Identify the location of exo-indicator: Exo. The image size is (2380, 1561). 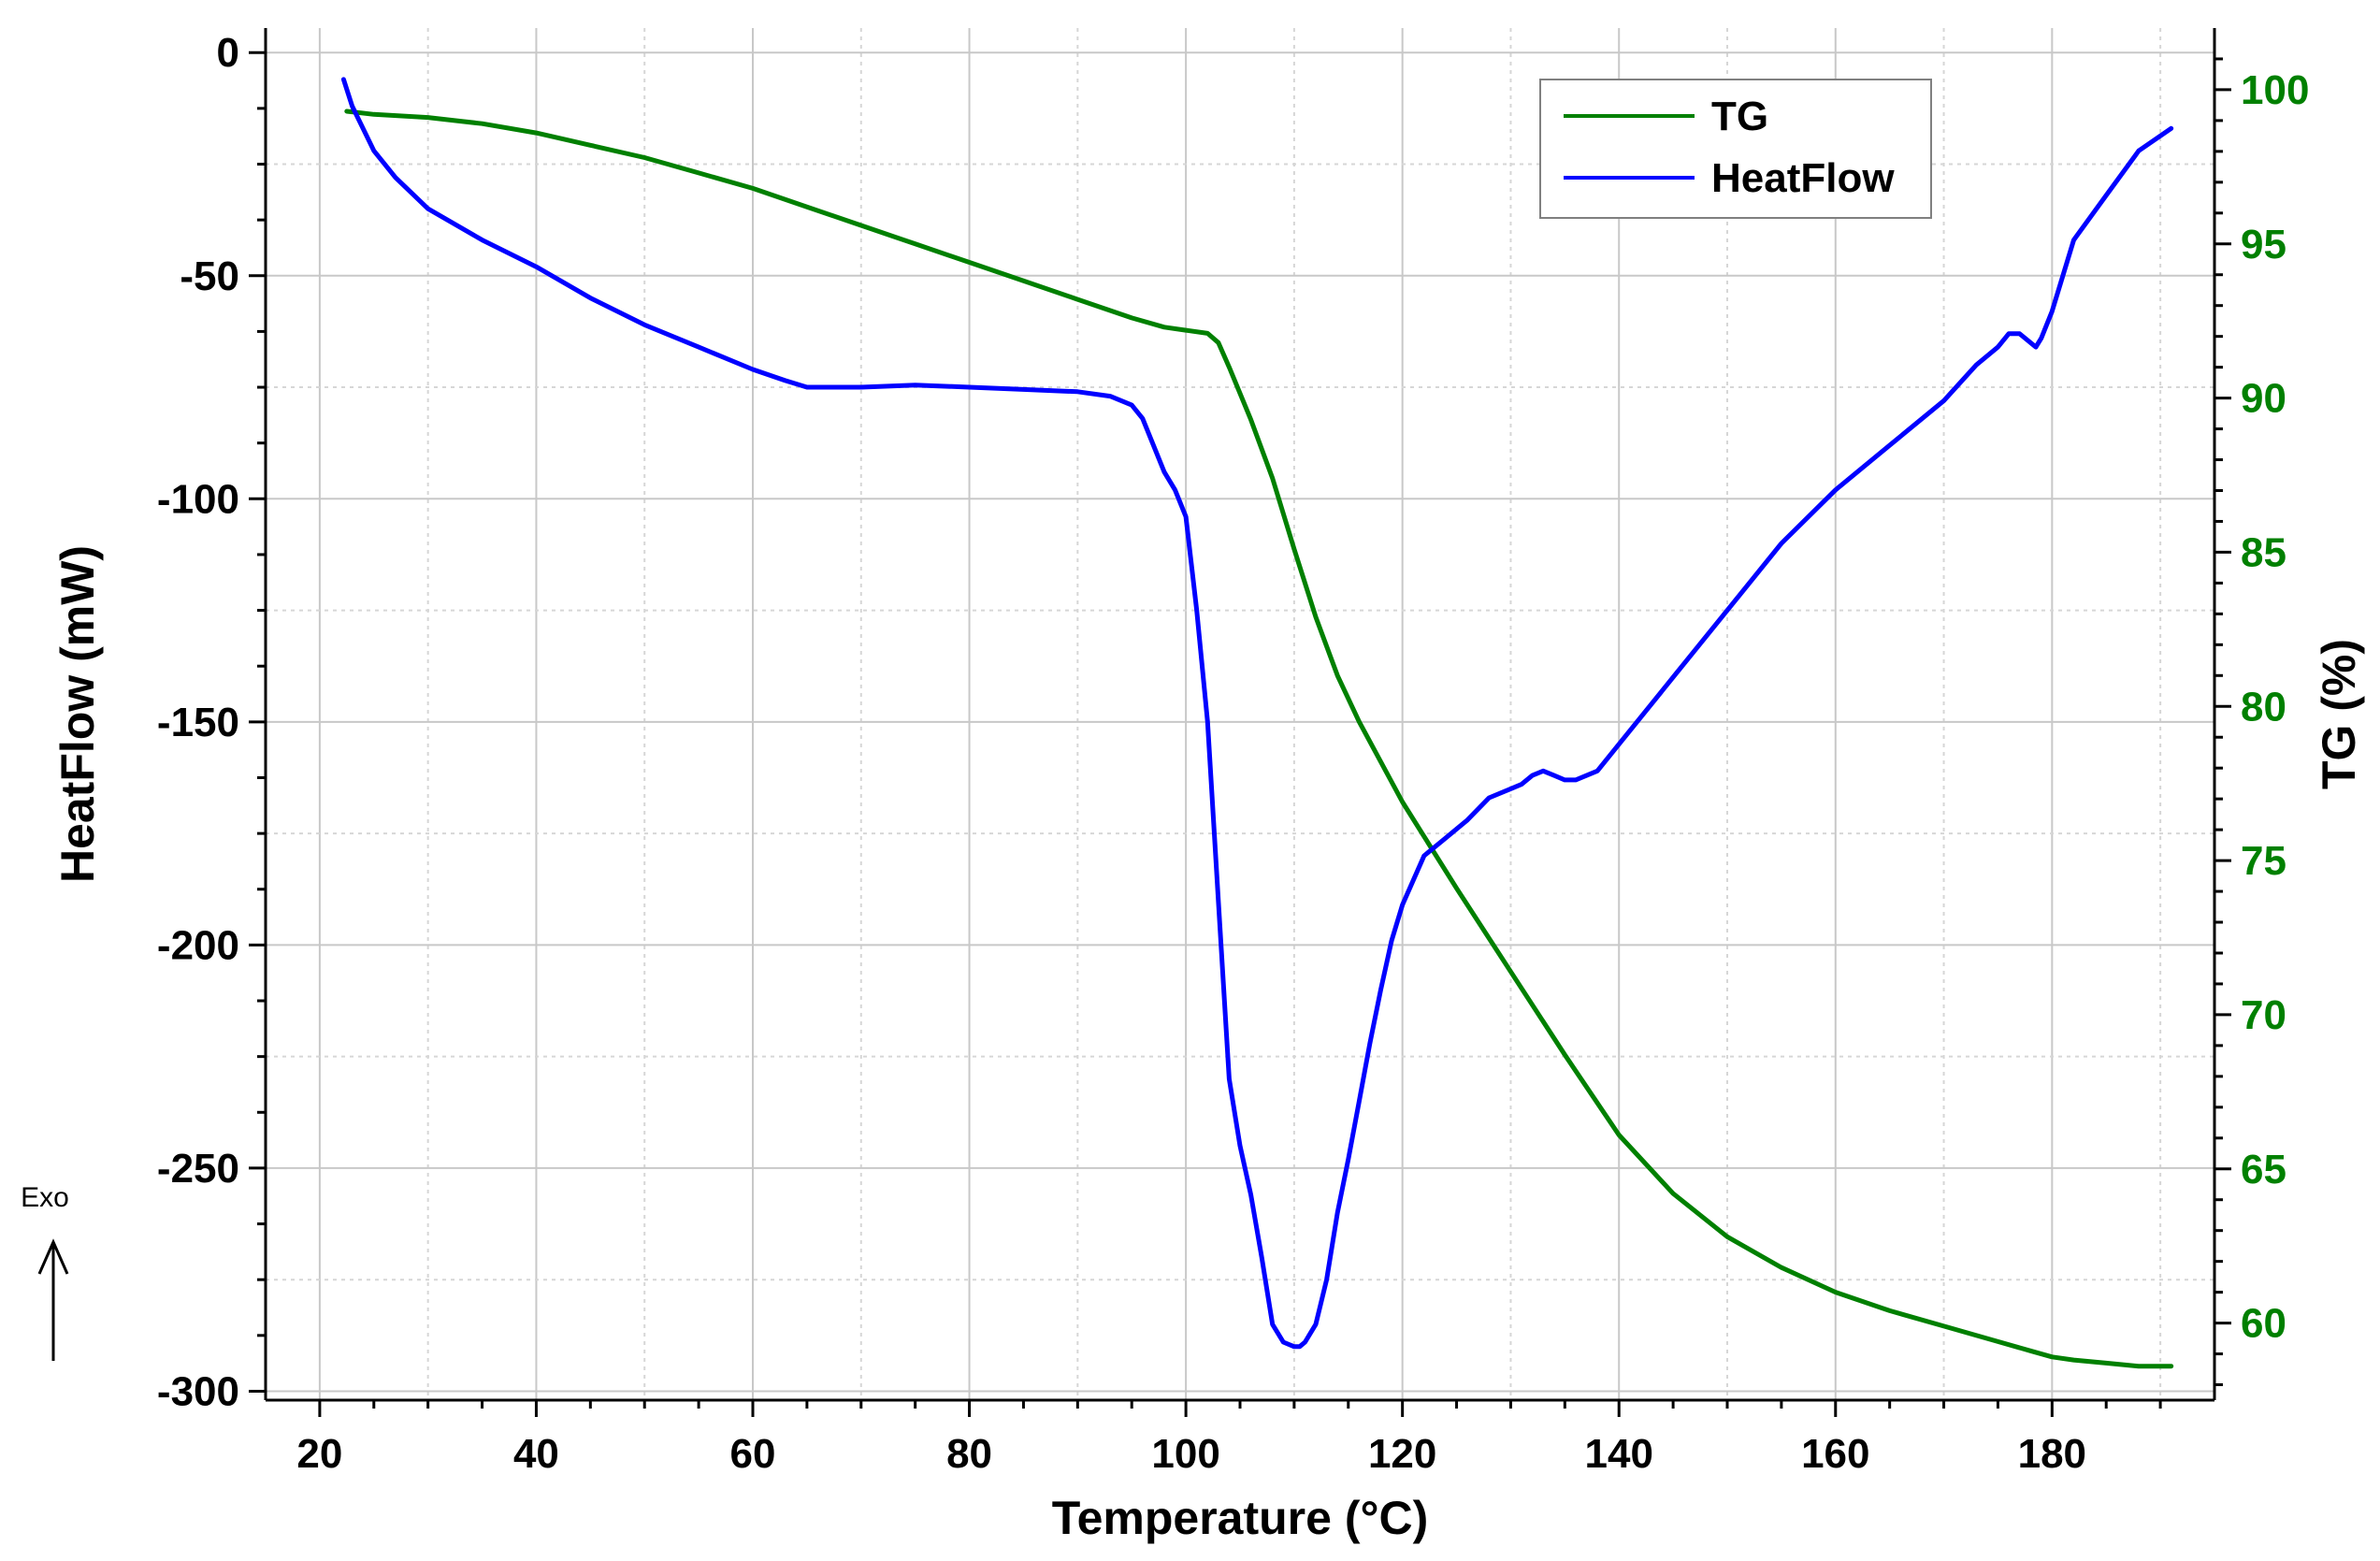
(45, 1272).